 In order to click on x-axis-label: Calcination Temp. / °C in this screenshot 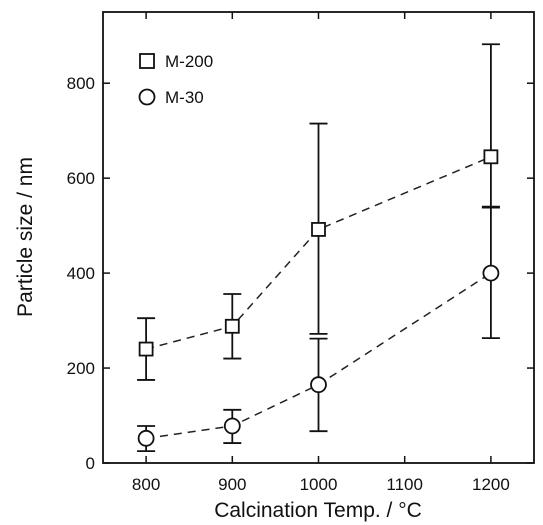, I will do `click(318, 510)`.